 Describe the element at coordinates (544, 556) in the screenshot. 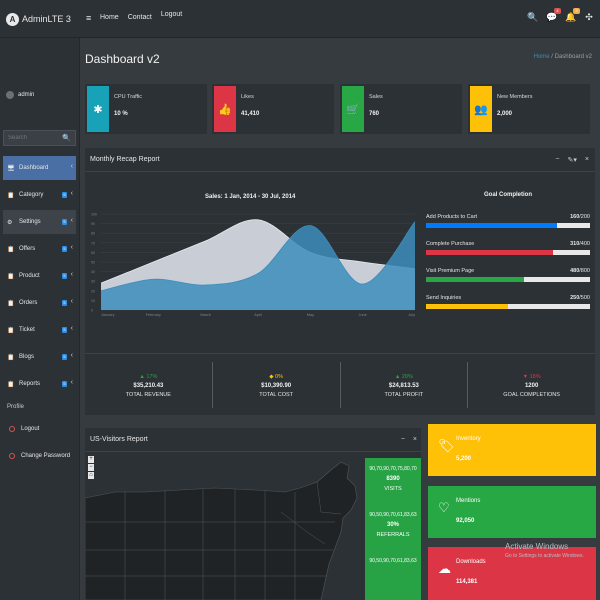

I see `activate-subtitle: Go to Settings to activate Windows.` at that location.